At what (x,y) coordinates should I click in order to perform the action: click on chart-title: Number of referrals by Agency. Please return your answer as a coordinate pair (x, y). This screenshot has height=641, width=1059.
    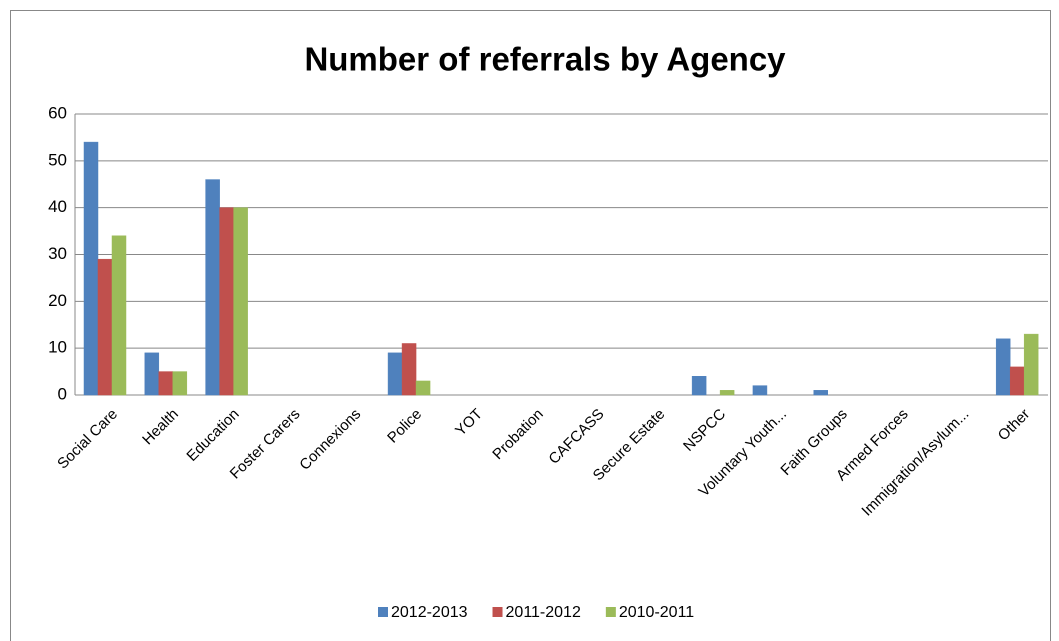
    Looking at the image, I should click on (545, 59).